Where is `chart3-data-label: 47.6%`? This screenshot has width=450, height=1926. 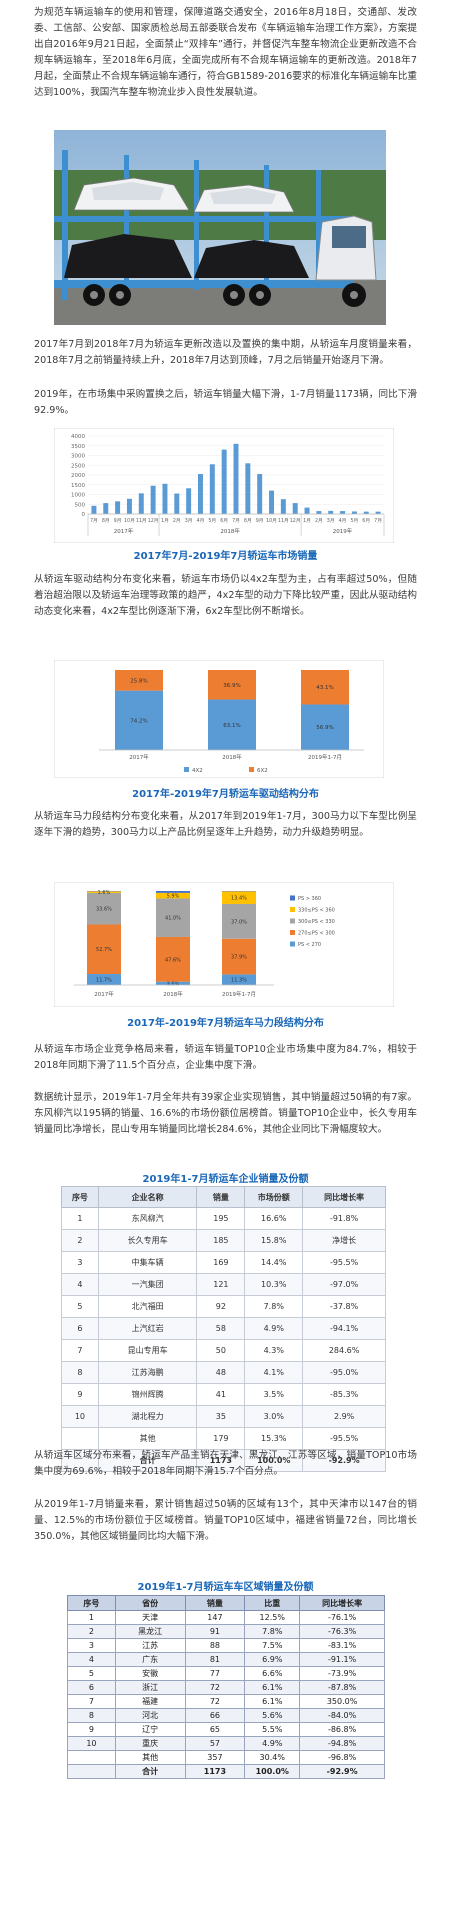
chart3-data-label: 47.6% is located at coordinates (173, 960).